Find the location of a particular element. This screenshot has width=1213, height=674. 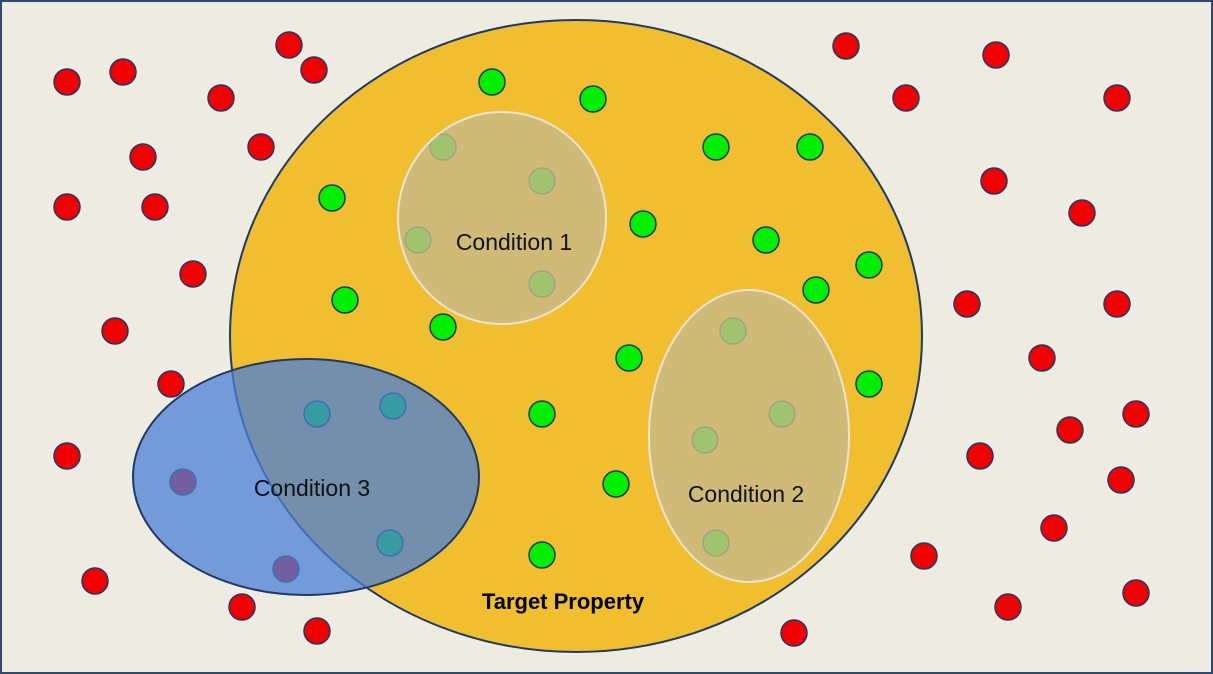

condition-2-region is located at coordinates (749, 436).